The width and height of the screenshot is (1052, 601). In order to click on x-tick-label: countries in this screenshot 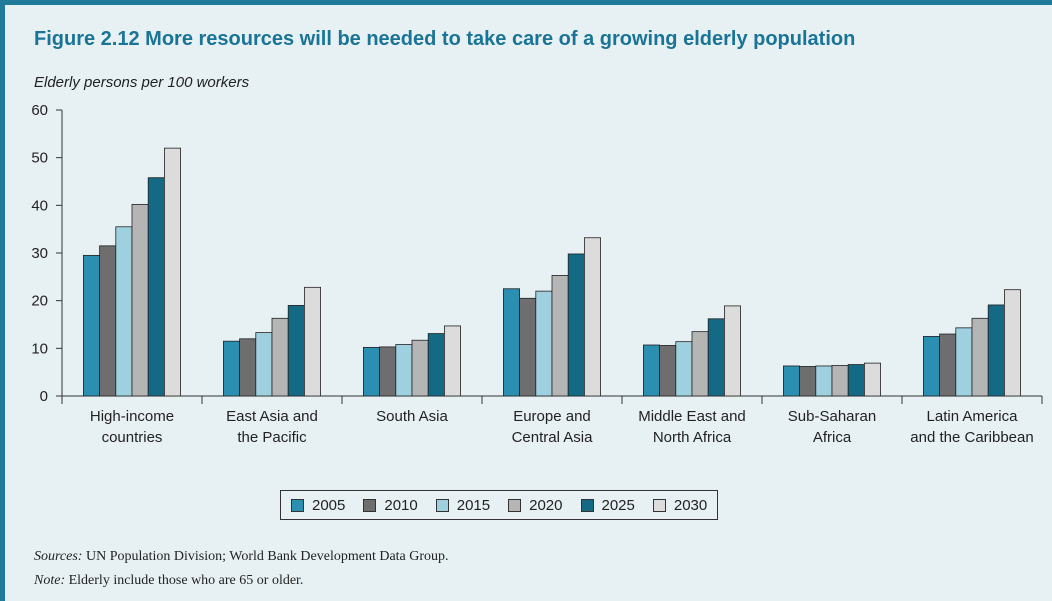, I will do `click(132, 437)`.